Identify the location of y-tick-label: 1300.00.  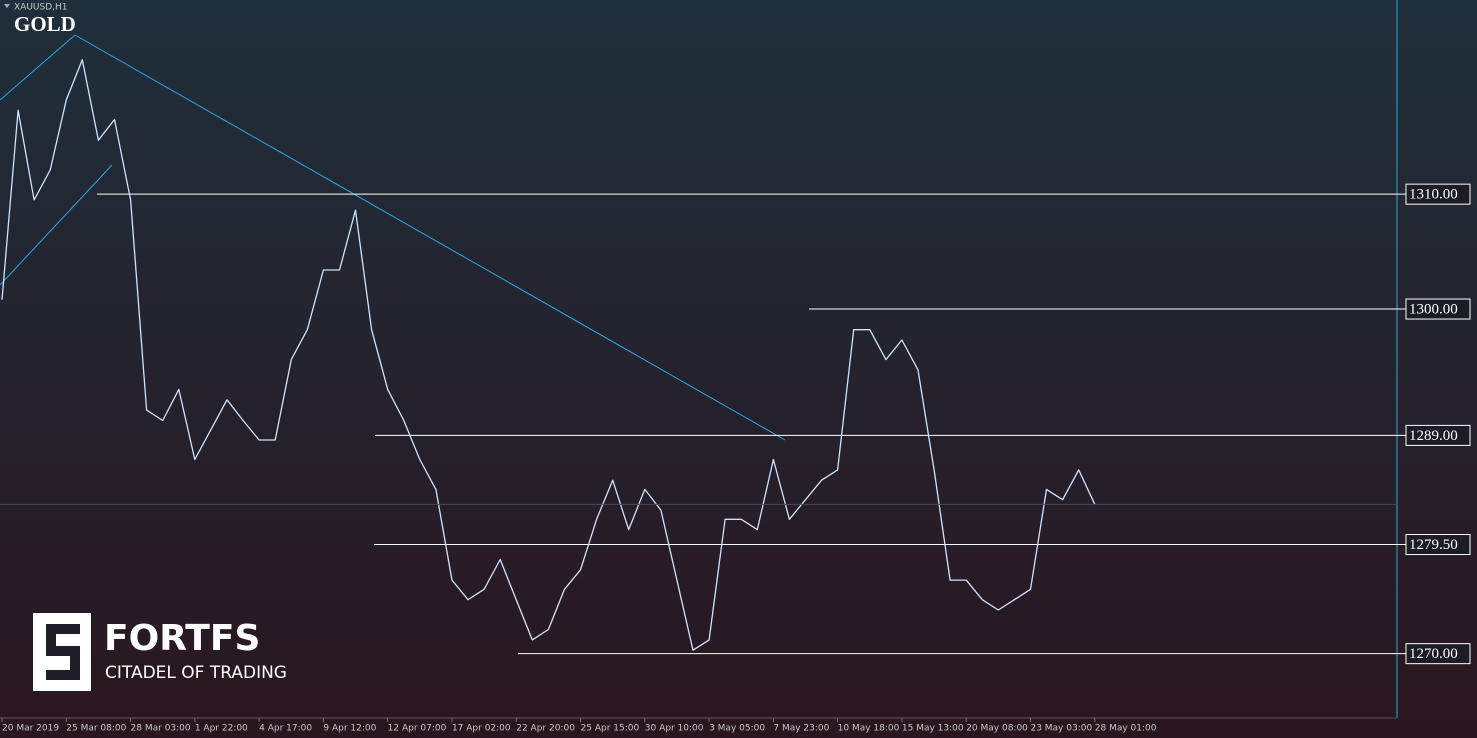
(1433, 309).